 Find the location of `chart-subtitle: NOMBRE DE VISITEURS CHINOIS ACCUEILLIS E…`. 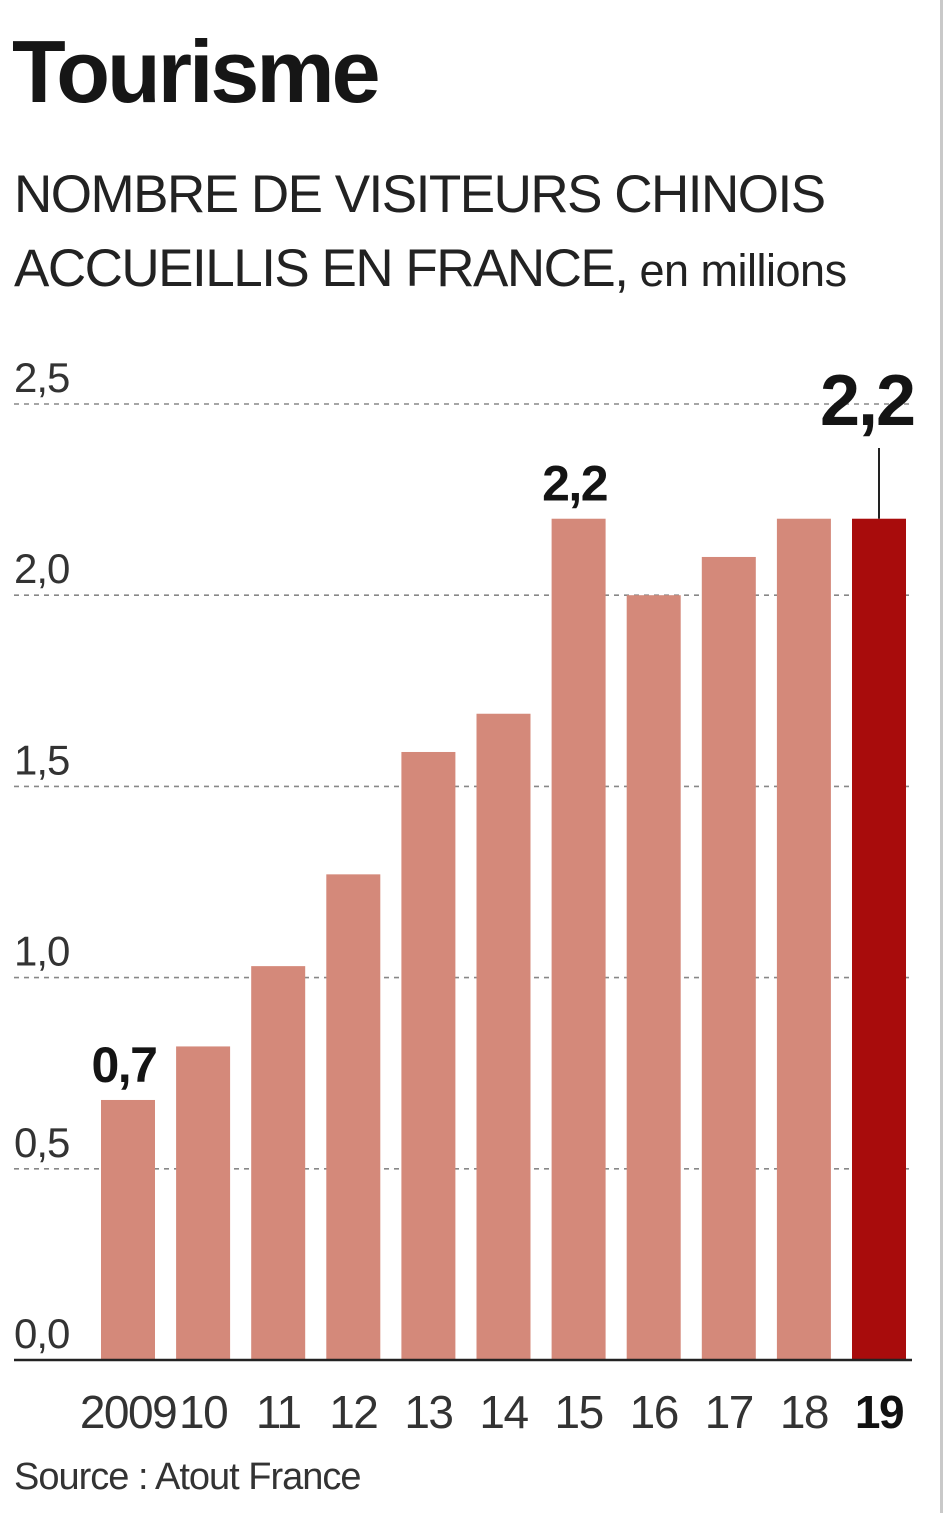

chart-subtitle: NOMBRE DE VISITEURS CHINOIS ACCUEILLIS E… is located at coordinates (474, 233).